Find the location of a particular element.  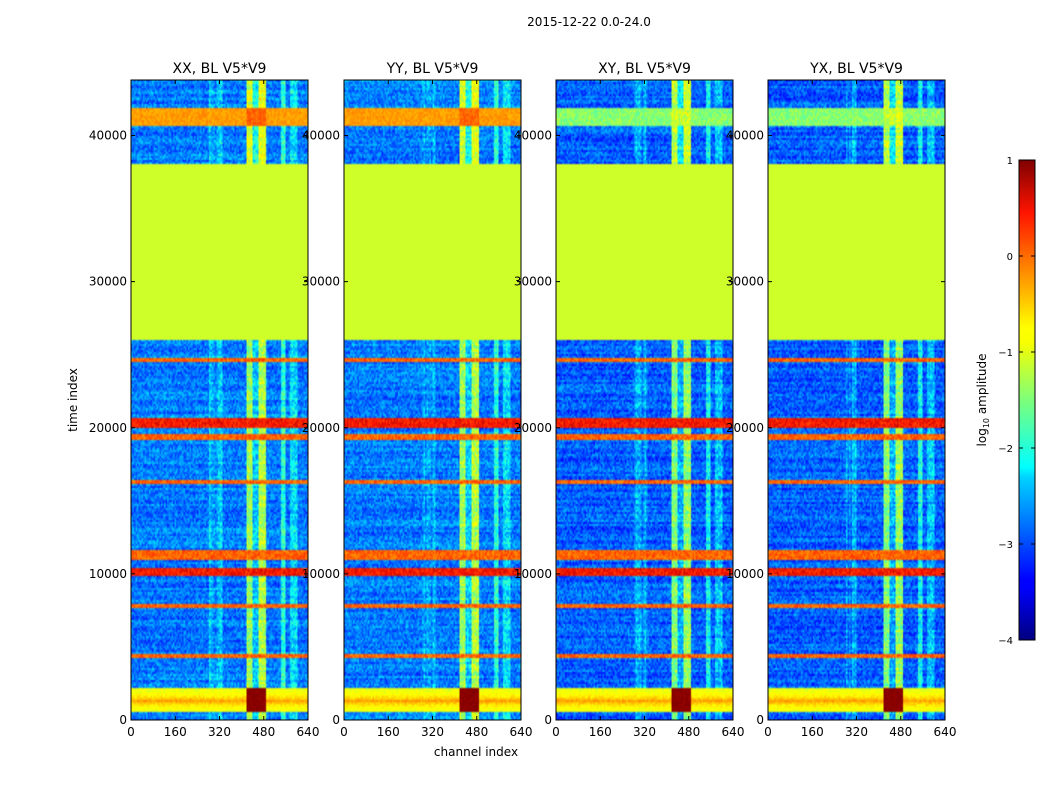

colorbar-tick-label: −2 is located at coordinates (1005, 449).